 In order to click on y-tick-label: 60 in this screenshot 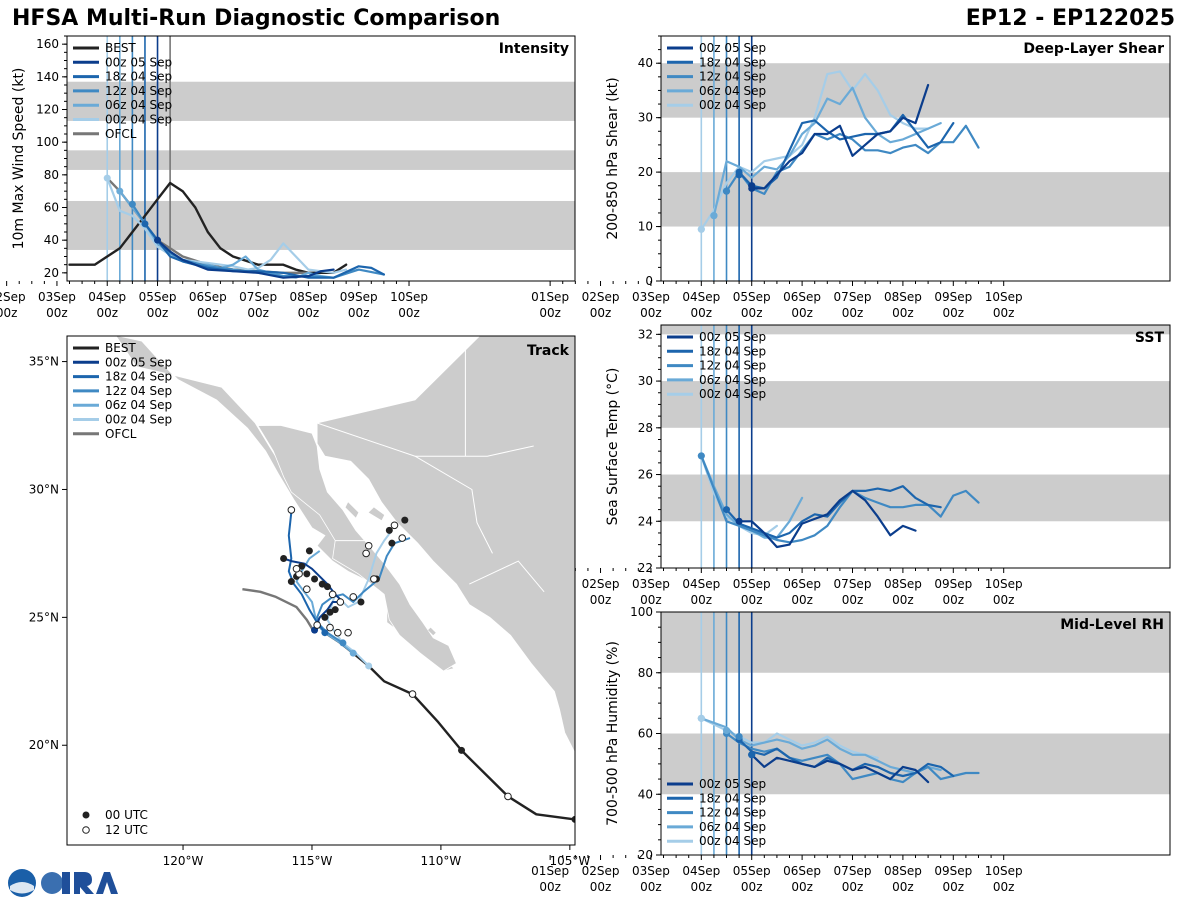, I will do `click(645, 734)`.